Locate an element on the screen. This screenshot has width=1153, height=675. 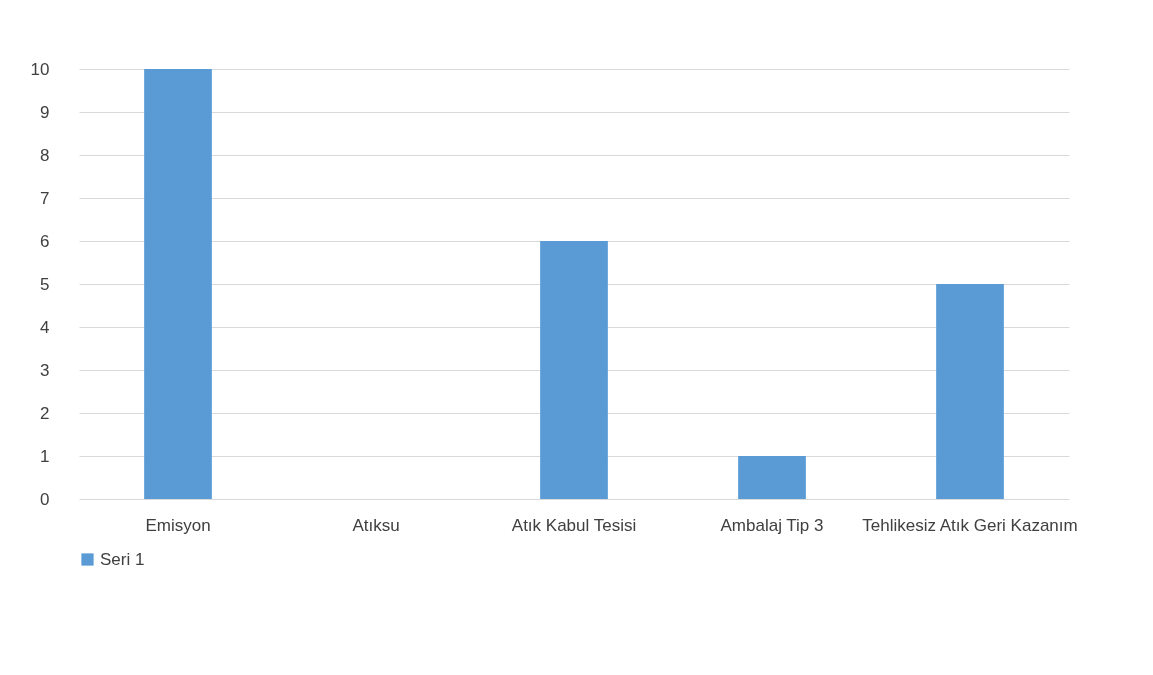
y-tick-label: 1 is located at coordinates (45, 456).